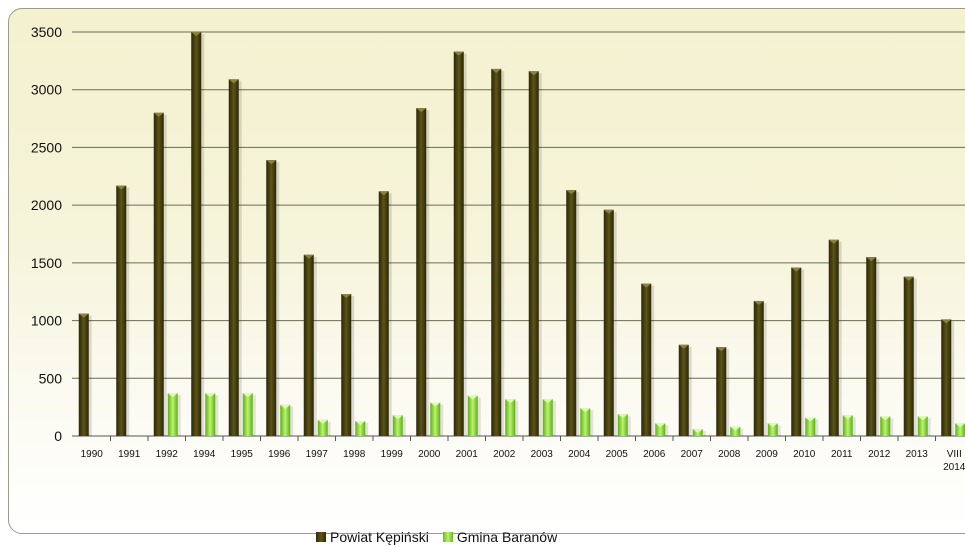 The height and width of the screenshot is (547, 965). What do you see at coordinates (46, 32) in the screenshot?
I see `y-tick-label: 3500` at bounding box center [46, 32].